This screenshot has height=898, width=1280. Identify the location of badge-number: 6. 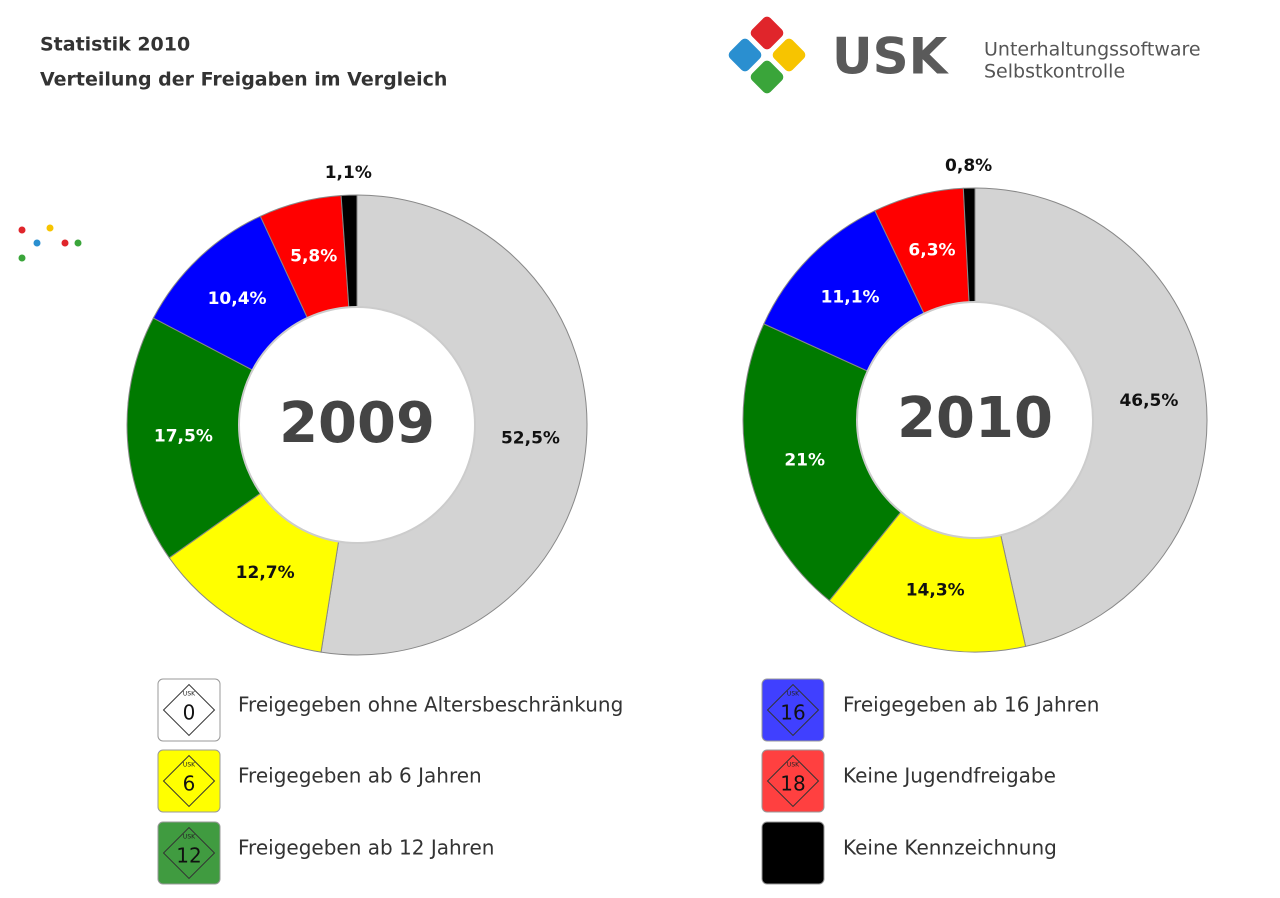
(189, 784).